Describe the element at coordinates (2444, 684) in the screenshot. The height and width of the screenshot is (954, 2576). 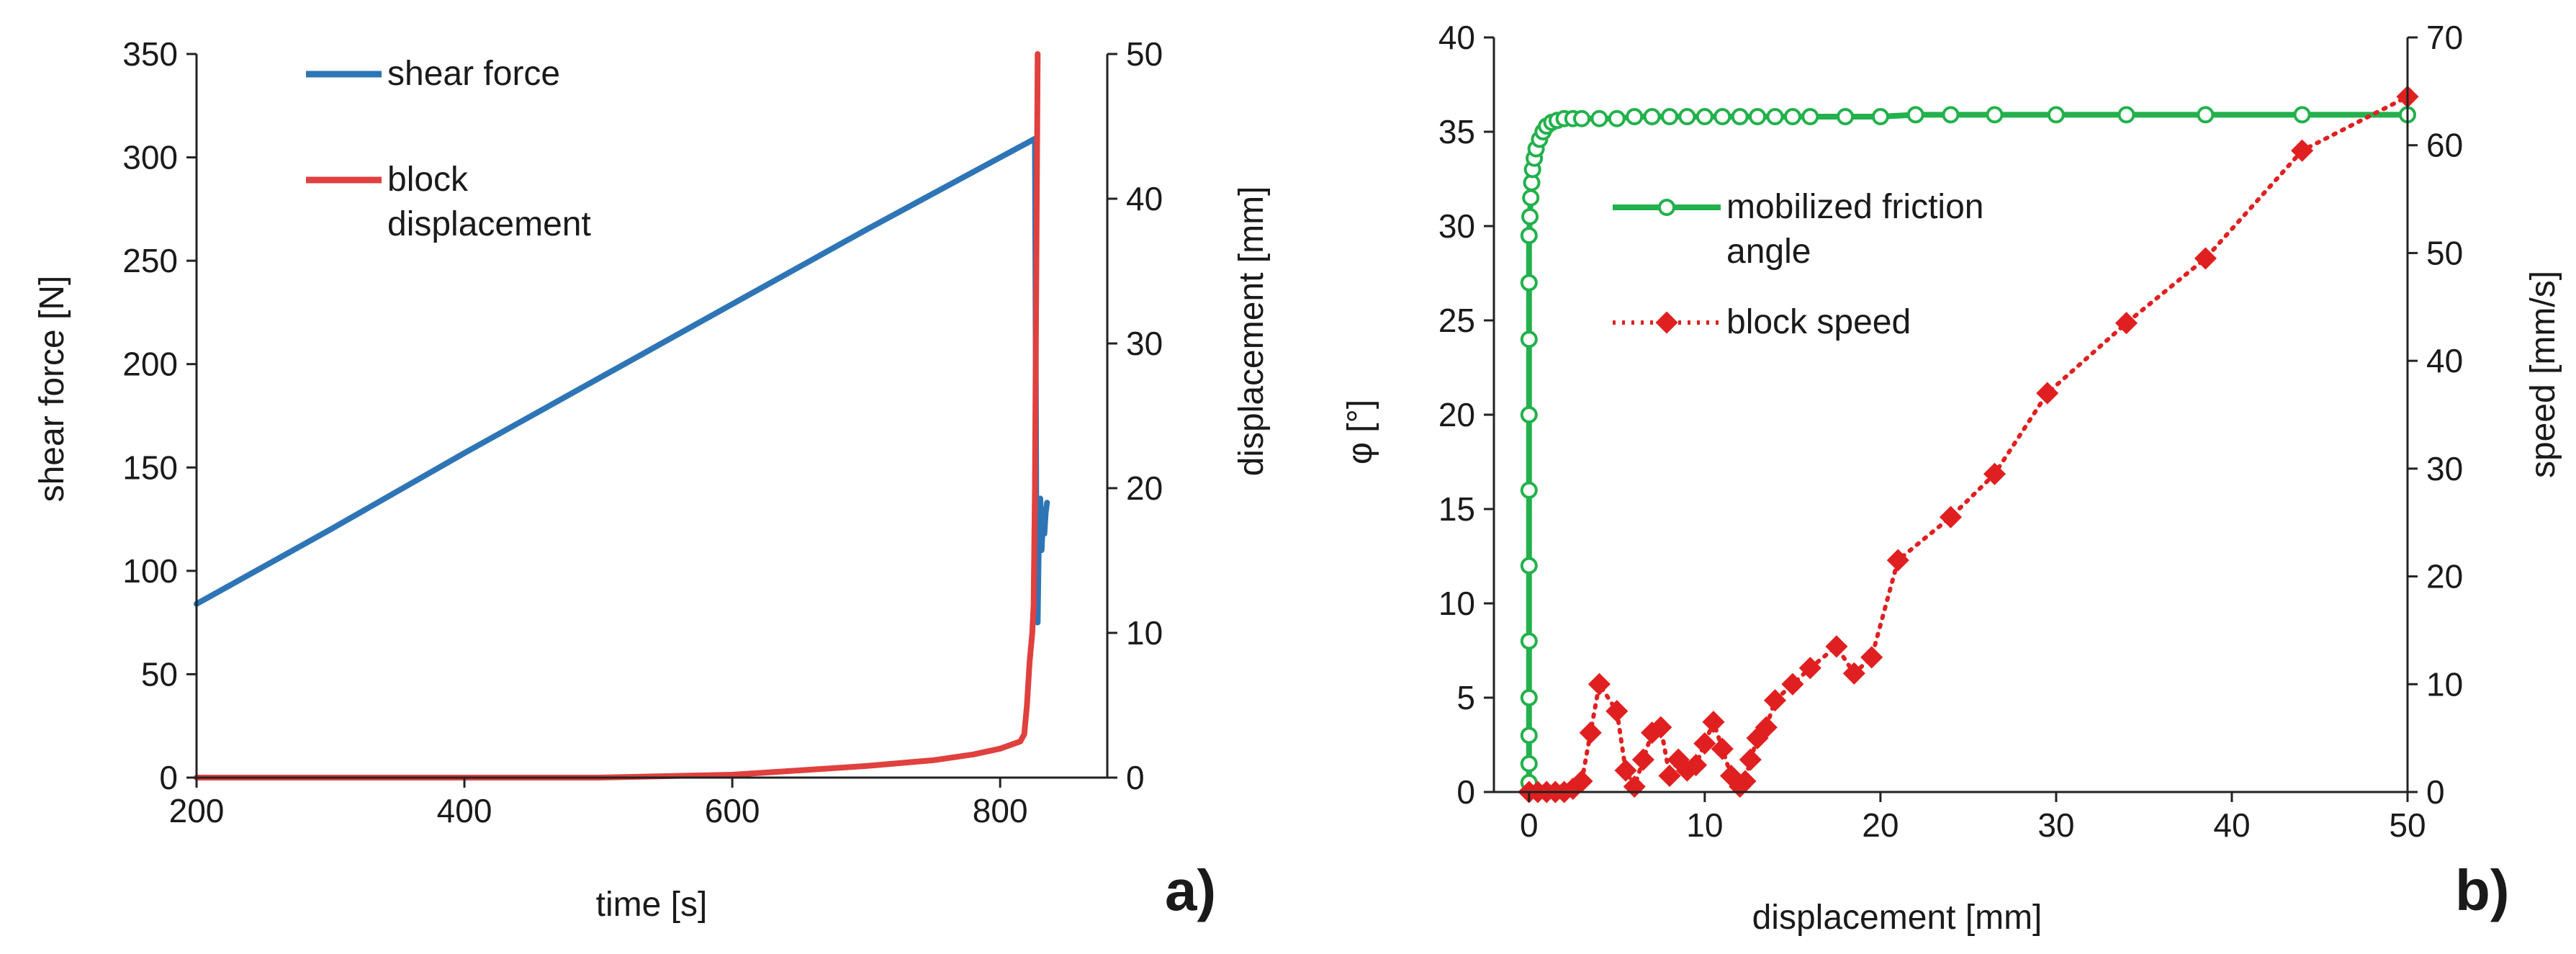
I see `panel-b-y-right-tick-label: 10` at that location.